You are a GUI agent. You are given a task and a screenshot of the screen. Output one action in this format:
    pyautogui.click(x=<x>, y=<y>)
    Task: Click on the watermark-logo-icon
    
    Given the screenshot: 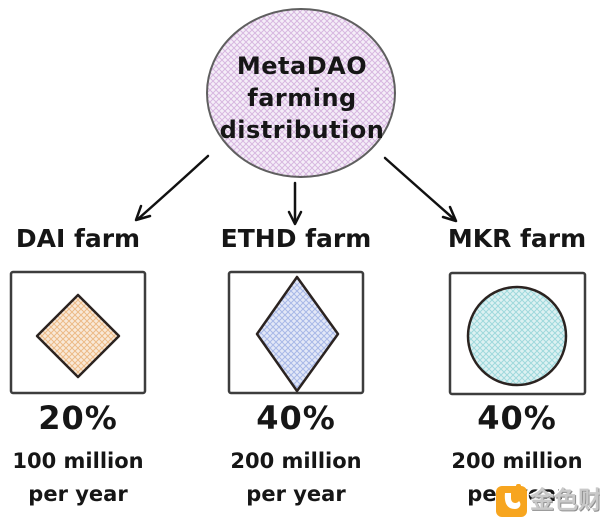 What is the action you would take?
    pyautogui.click(x=511, y=500)
    